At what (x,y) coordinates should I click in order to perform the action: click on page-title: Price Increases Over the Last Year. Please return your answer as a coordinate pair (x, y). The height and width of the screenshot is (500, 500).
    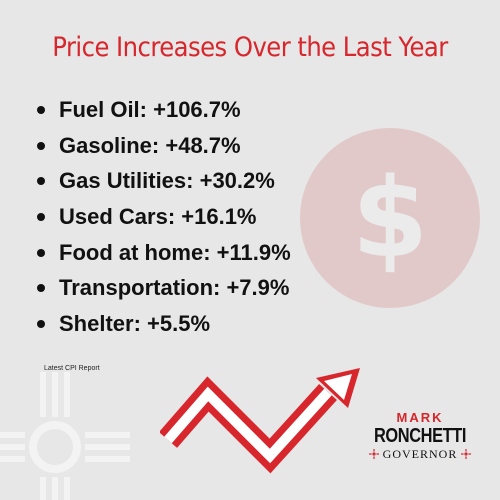
    Looking at the image, I should click on (250, 47).